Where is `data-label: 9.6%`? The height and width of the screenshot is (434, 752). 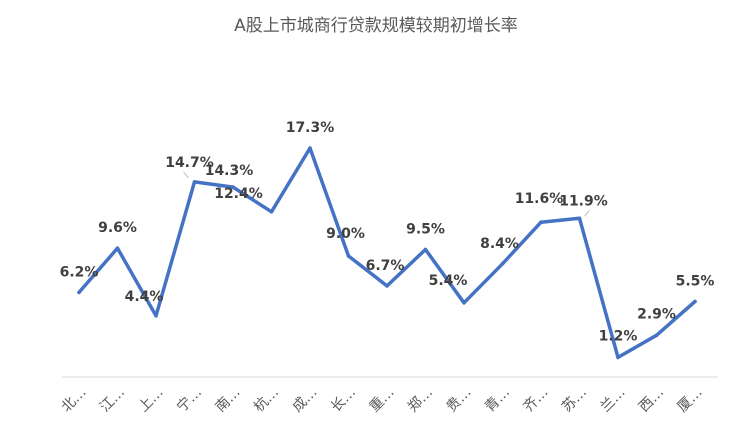 data-label: 9.6% is located at coordinates (117, 228).